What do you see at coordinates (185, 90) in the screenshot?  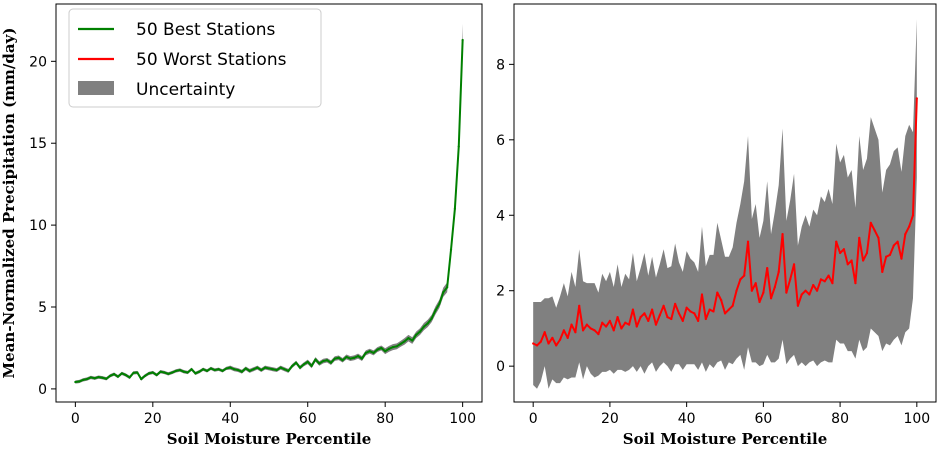 I see `legend-uncertainty-label: Uncertainty` at bounding box center [185, 90].